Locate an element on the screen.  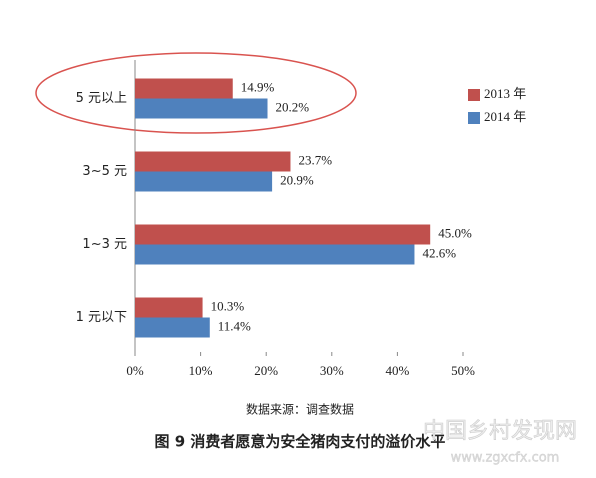
x-tick-label: 50% is located at coordinates (463, 370).